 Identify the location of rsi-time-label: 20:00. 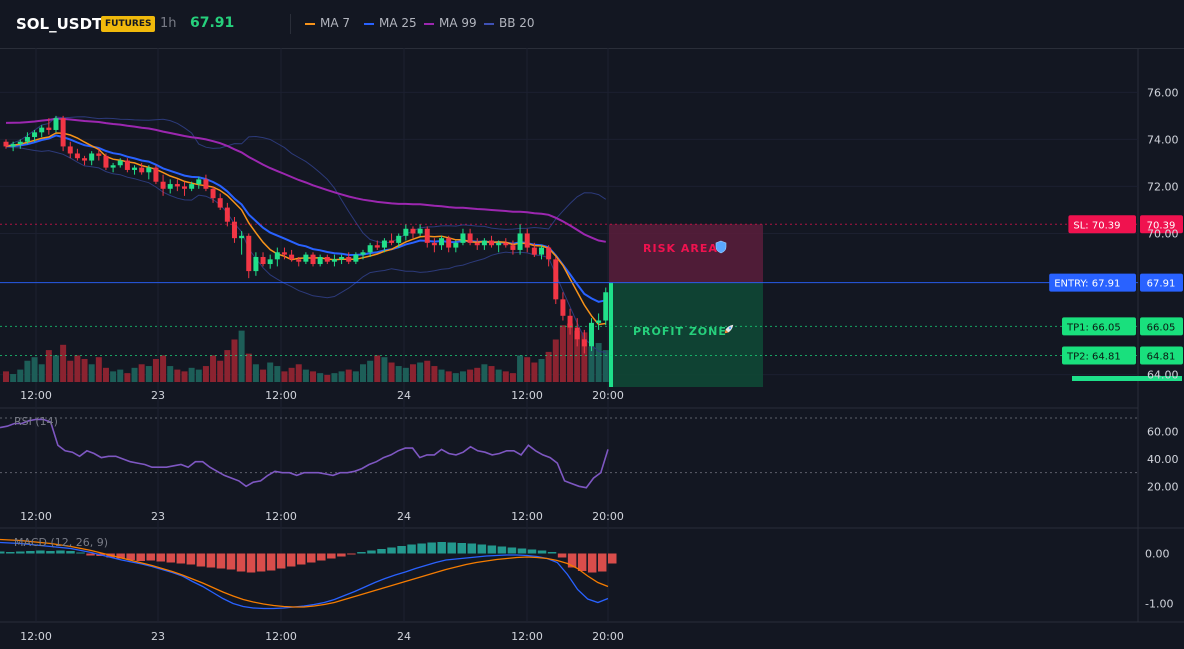
(608, 516).